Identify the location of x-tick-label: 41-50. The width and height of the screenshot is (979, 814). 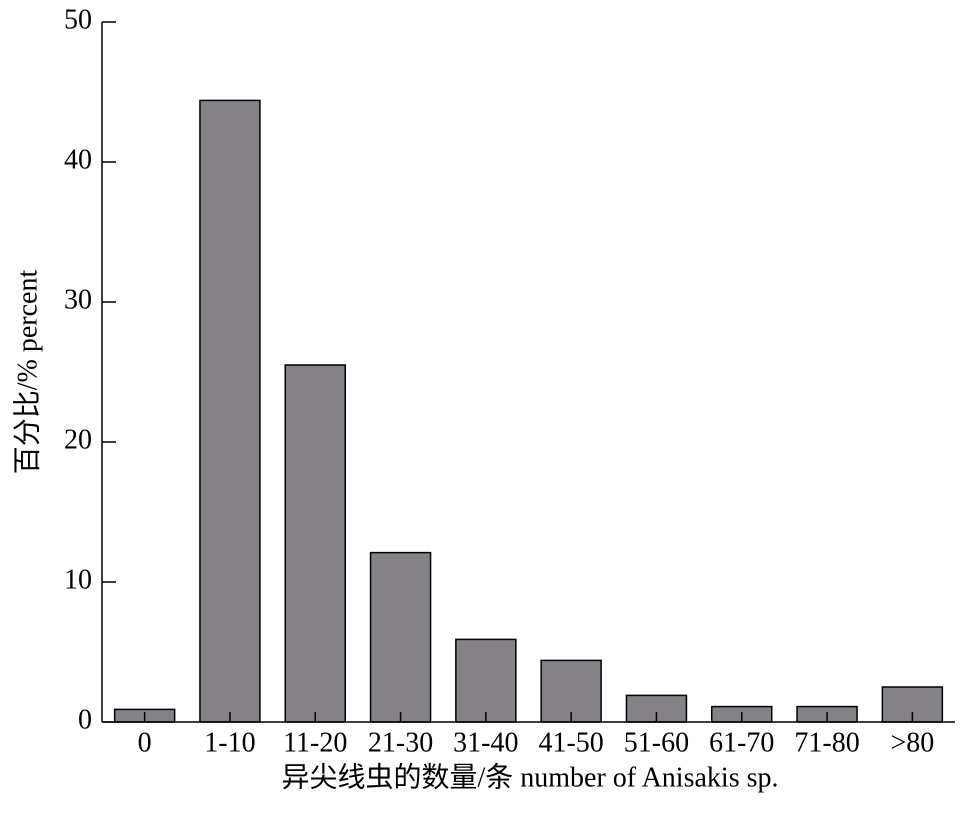
(570, 742).